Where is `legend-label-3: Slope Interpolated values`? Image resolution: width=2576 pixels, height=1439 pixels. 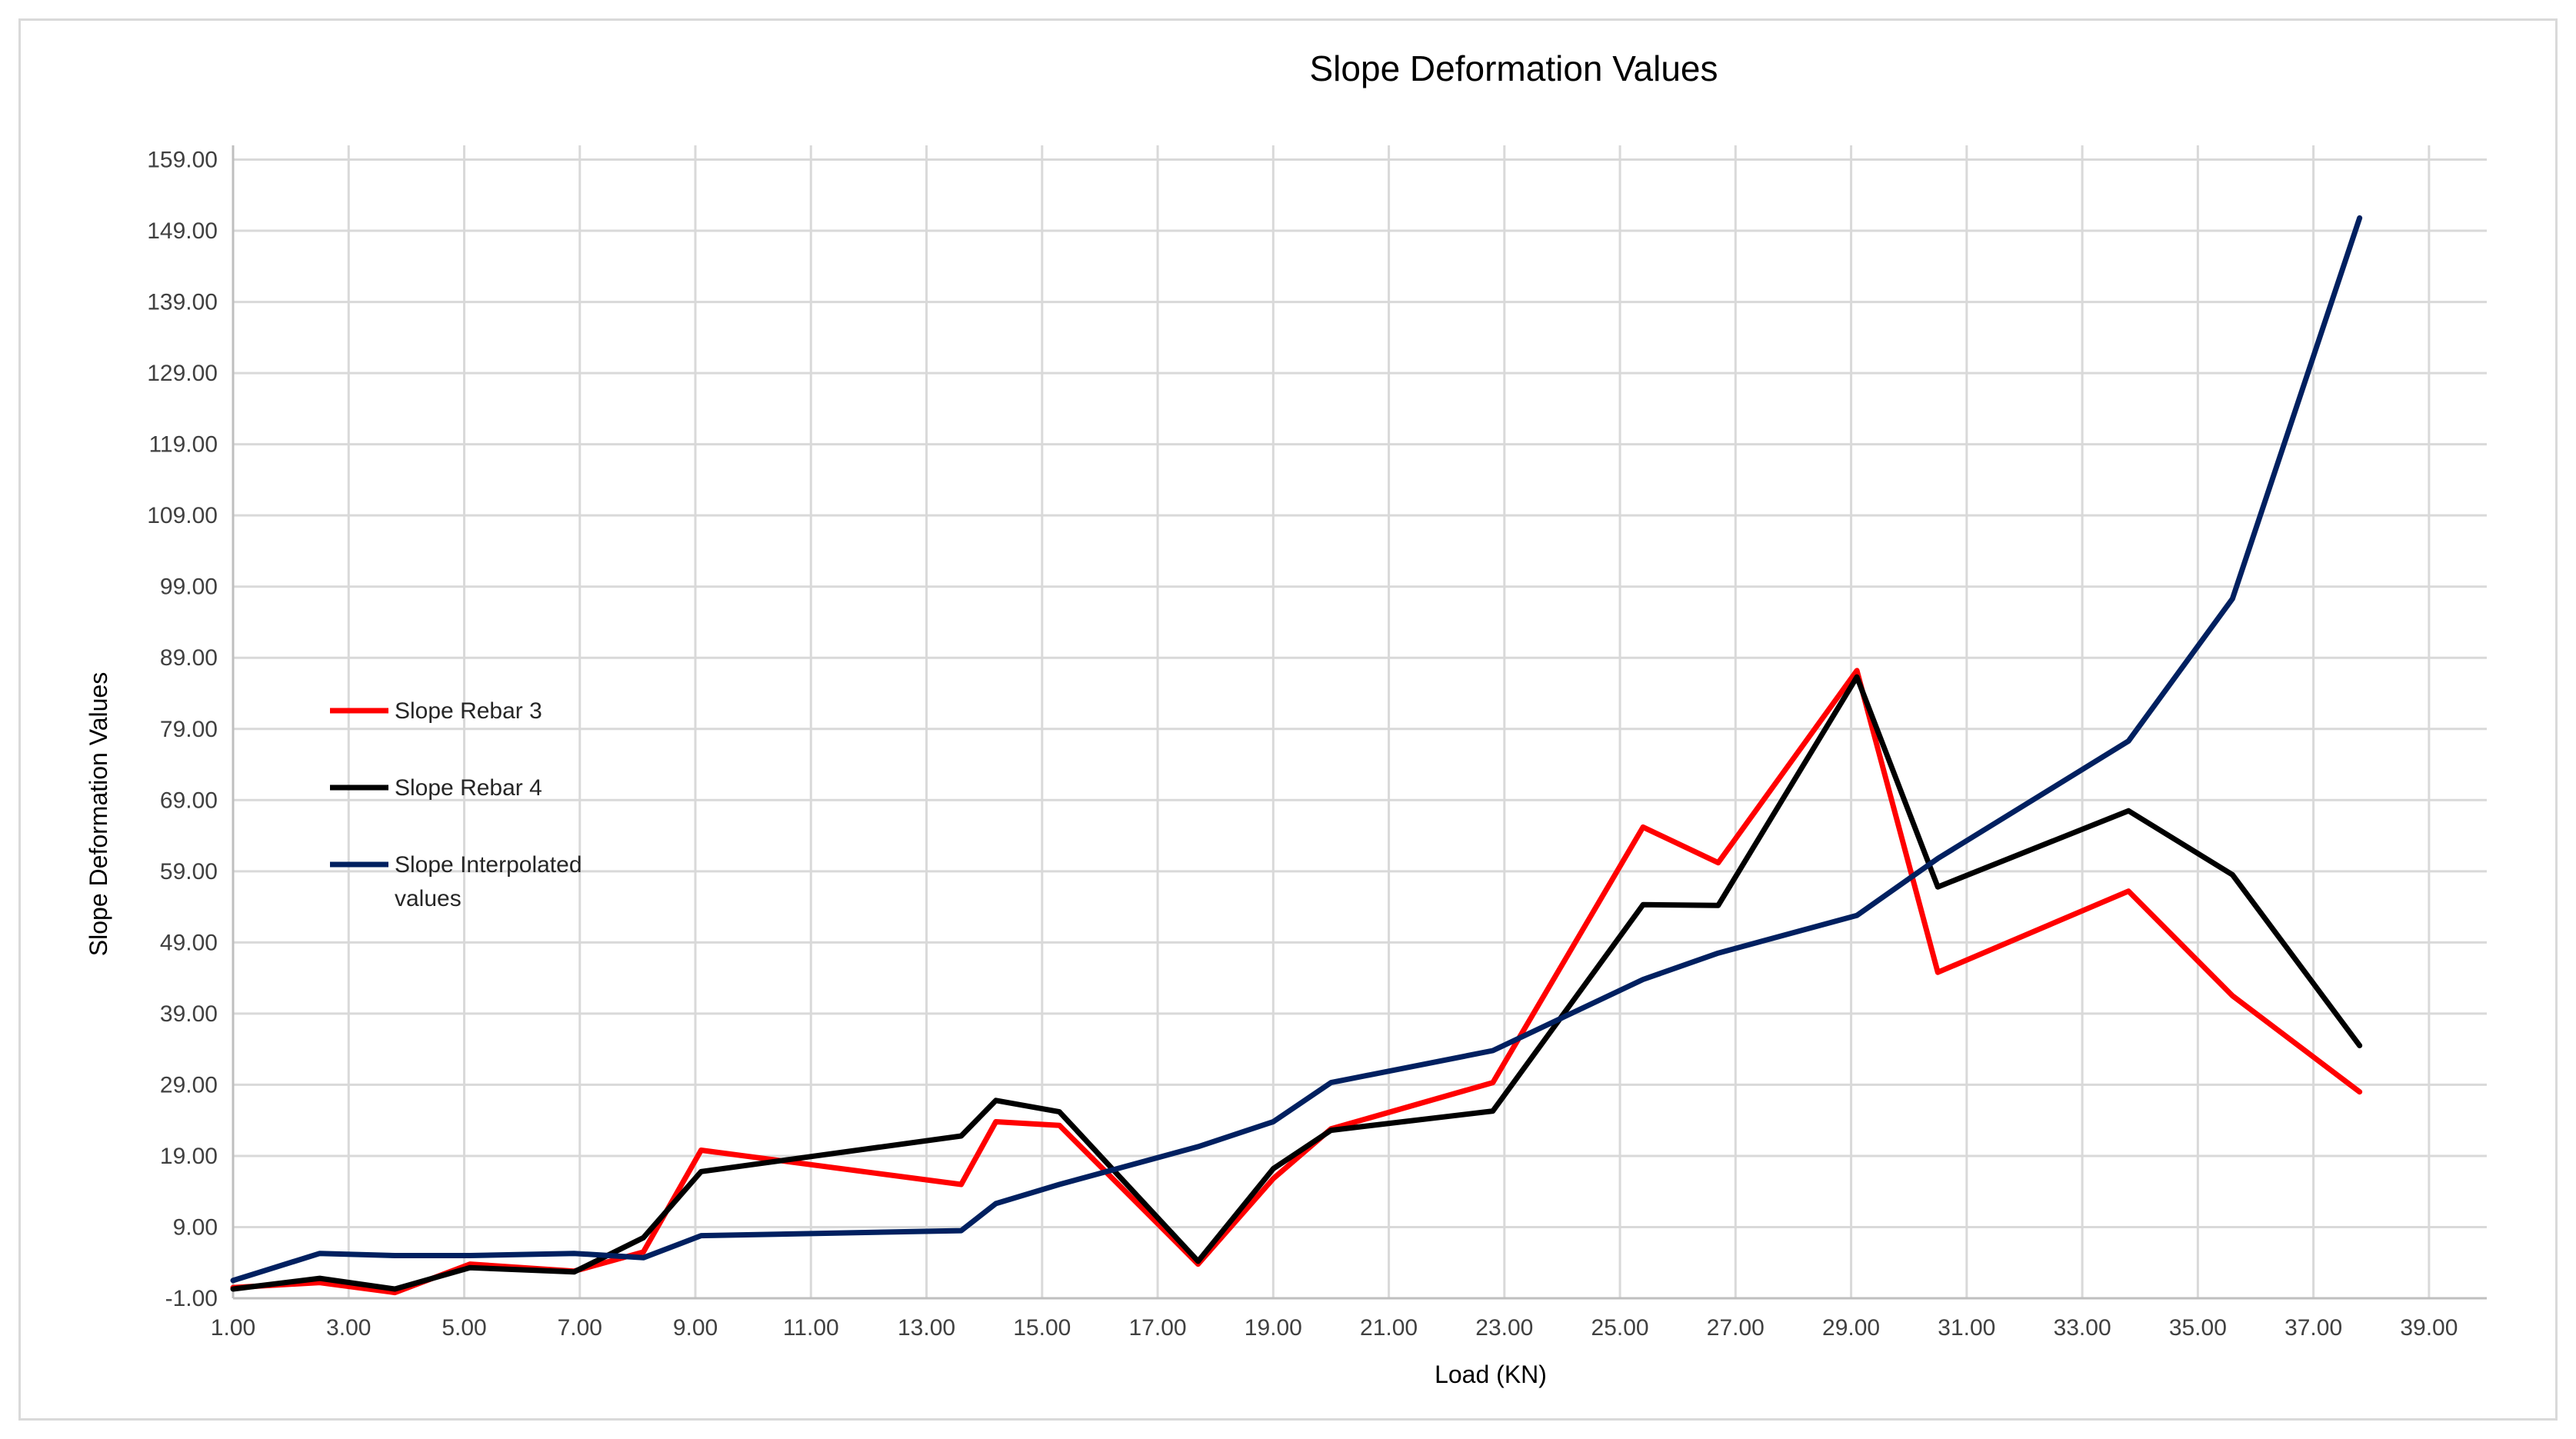 legend-label-3: Slope Interpolated values is located at coordinates (488, 882).